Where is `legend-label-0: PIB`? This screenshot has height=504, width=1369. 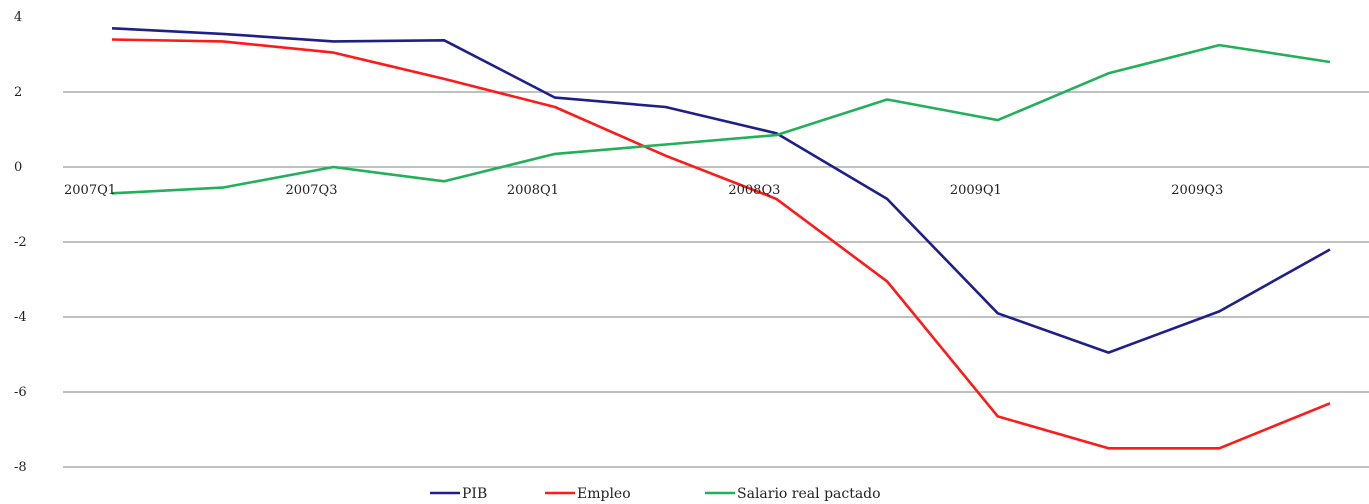 legend-label-0: PIB is located at coordinates (474, 494).